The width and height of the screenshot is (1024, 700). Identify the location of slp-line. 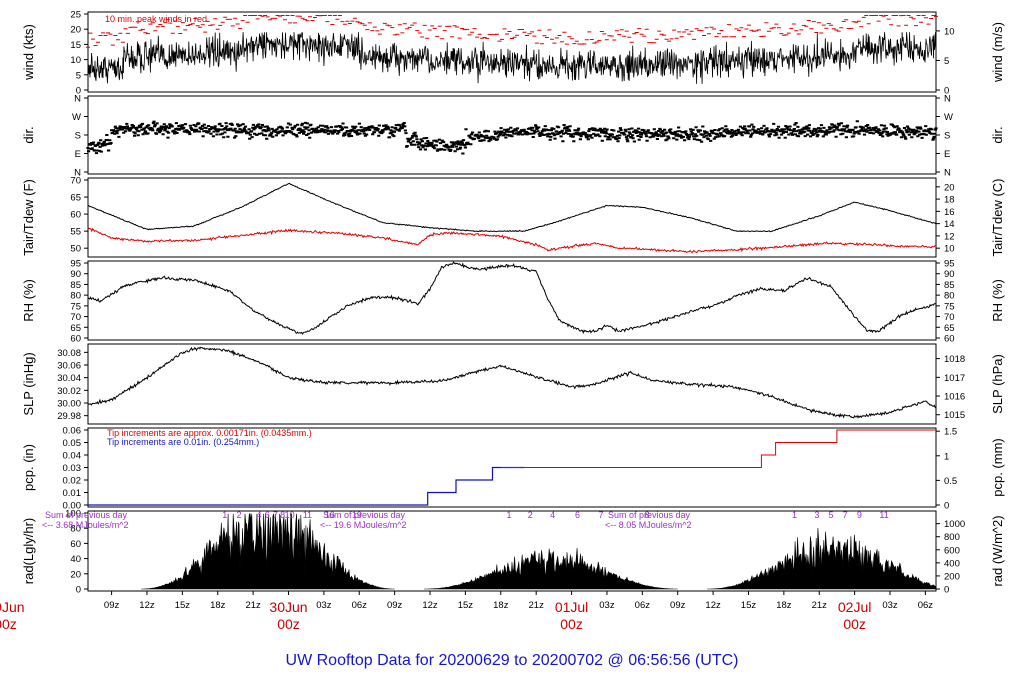
(512, 382).